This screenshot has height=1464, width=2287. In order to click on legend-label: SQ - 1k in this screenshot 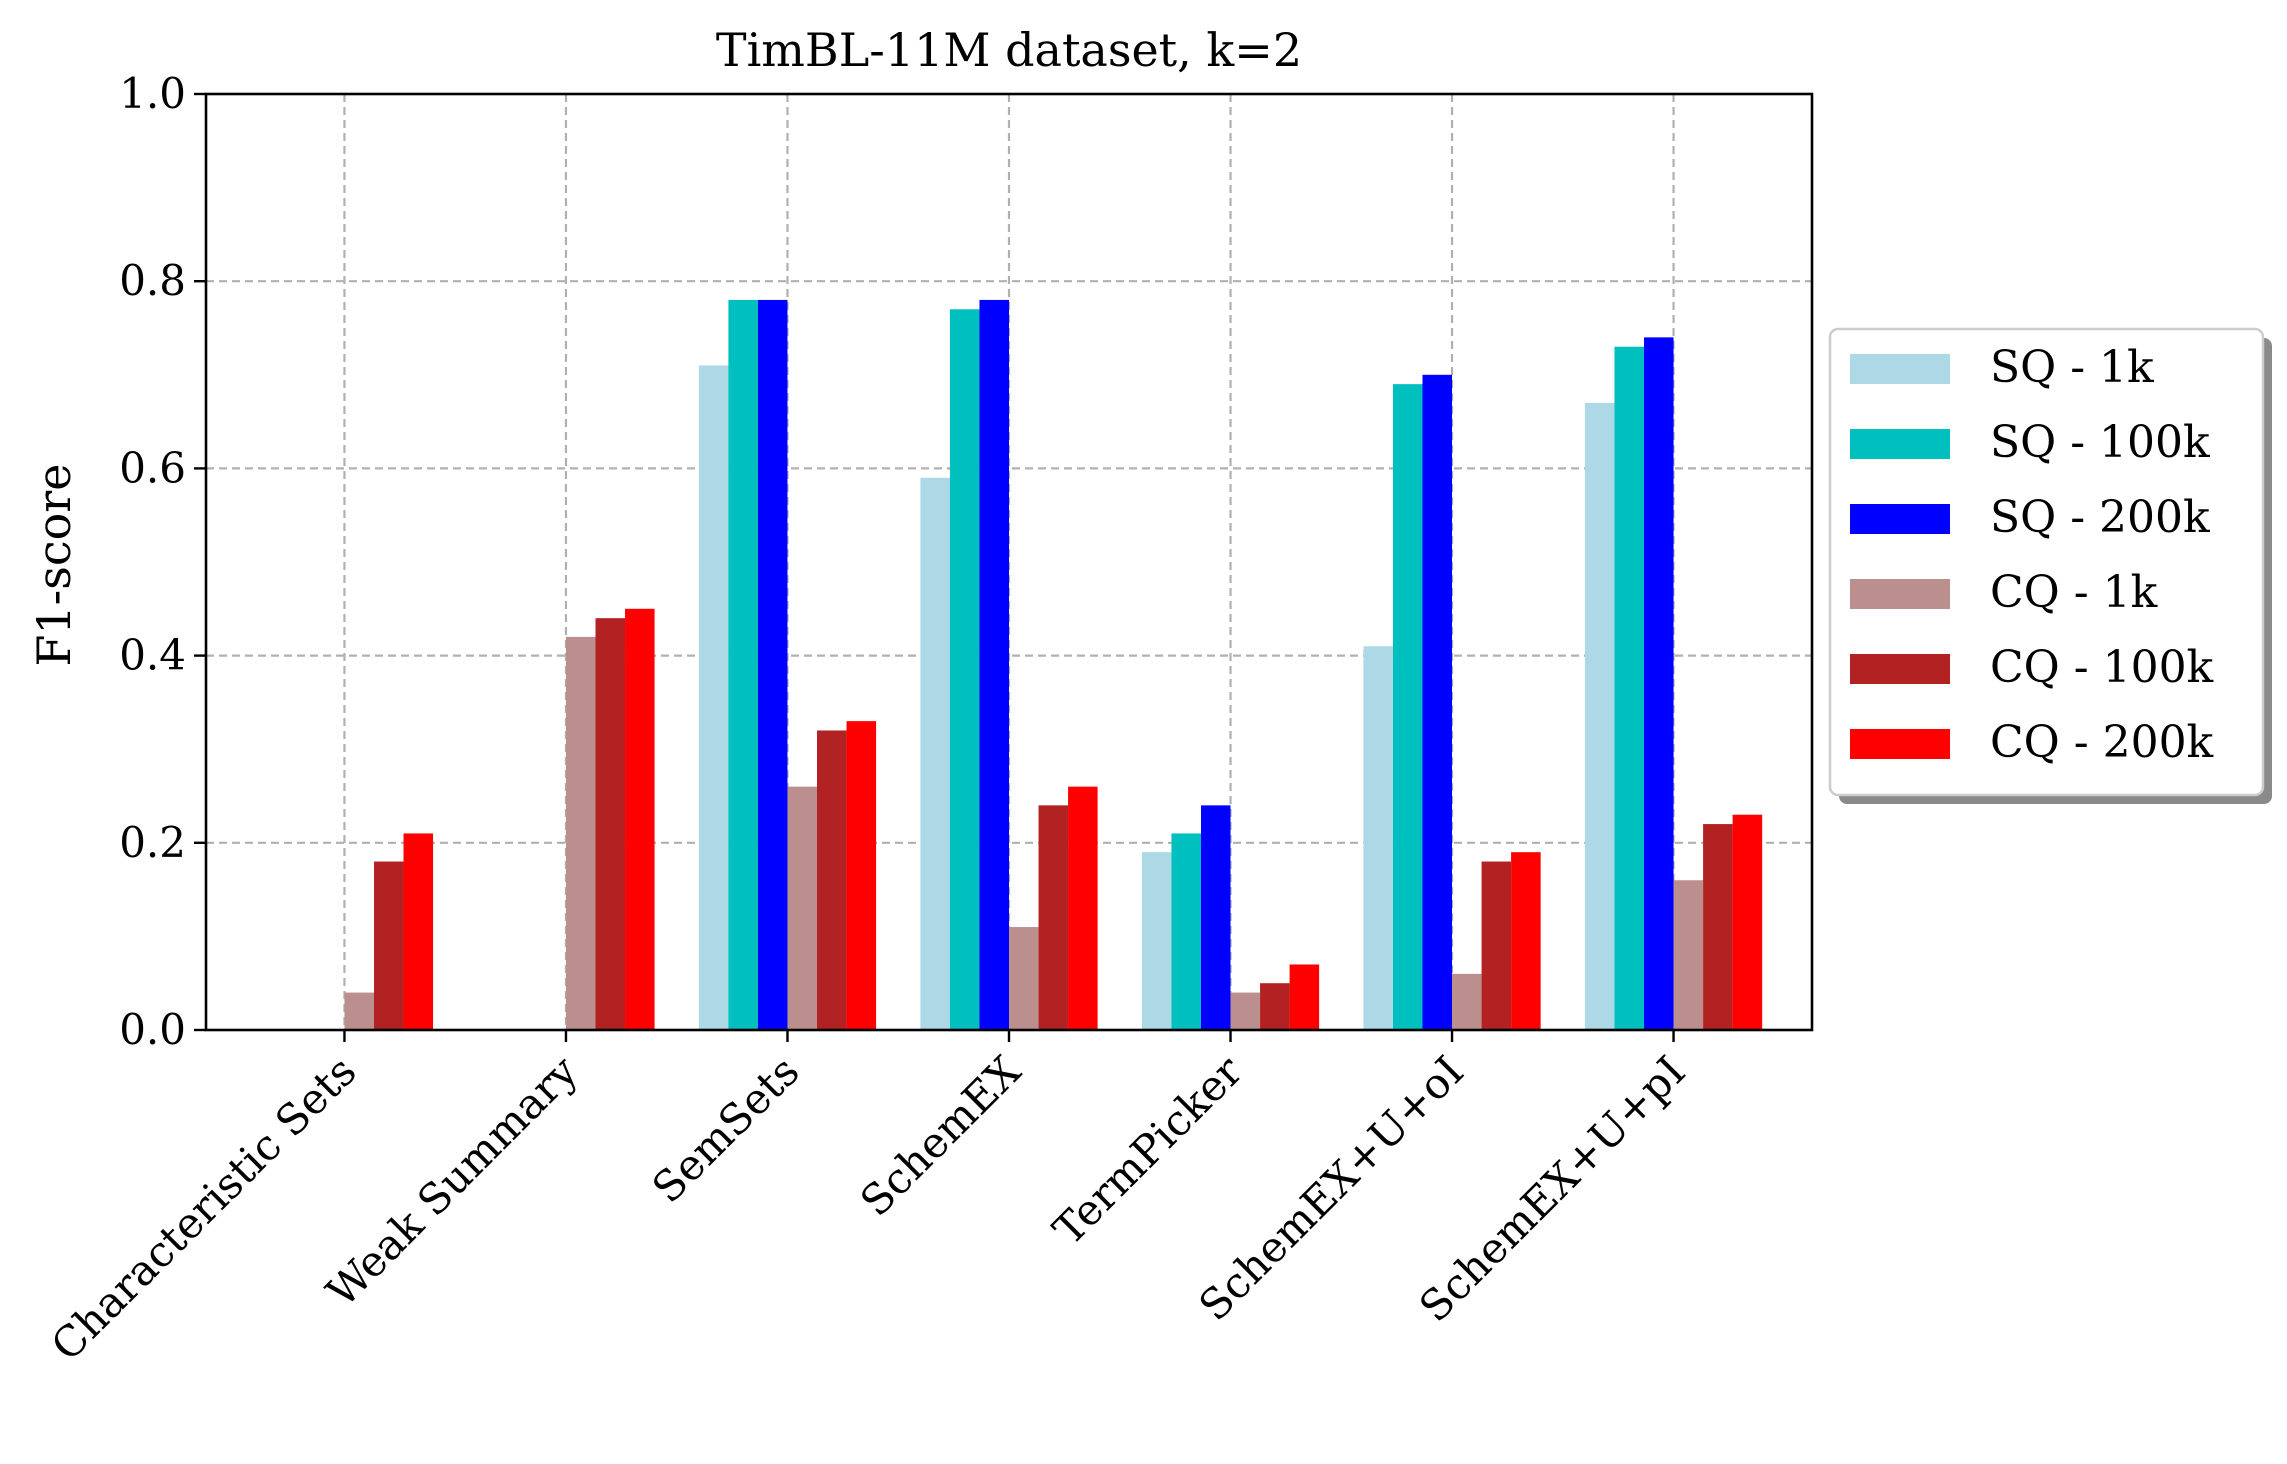, I will do `click(2072, 367)`.